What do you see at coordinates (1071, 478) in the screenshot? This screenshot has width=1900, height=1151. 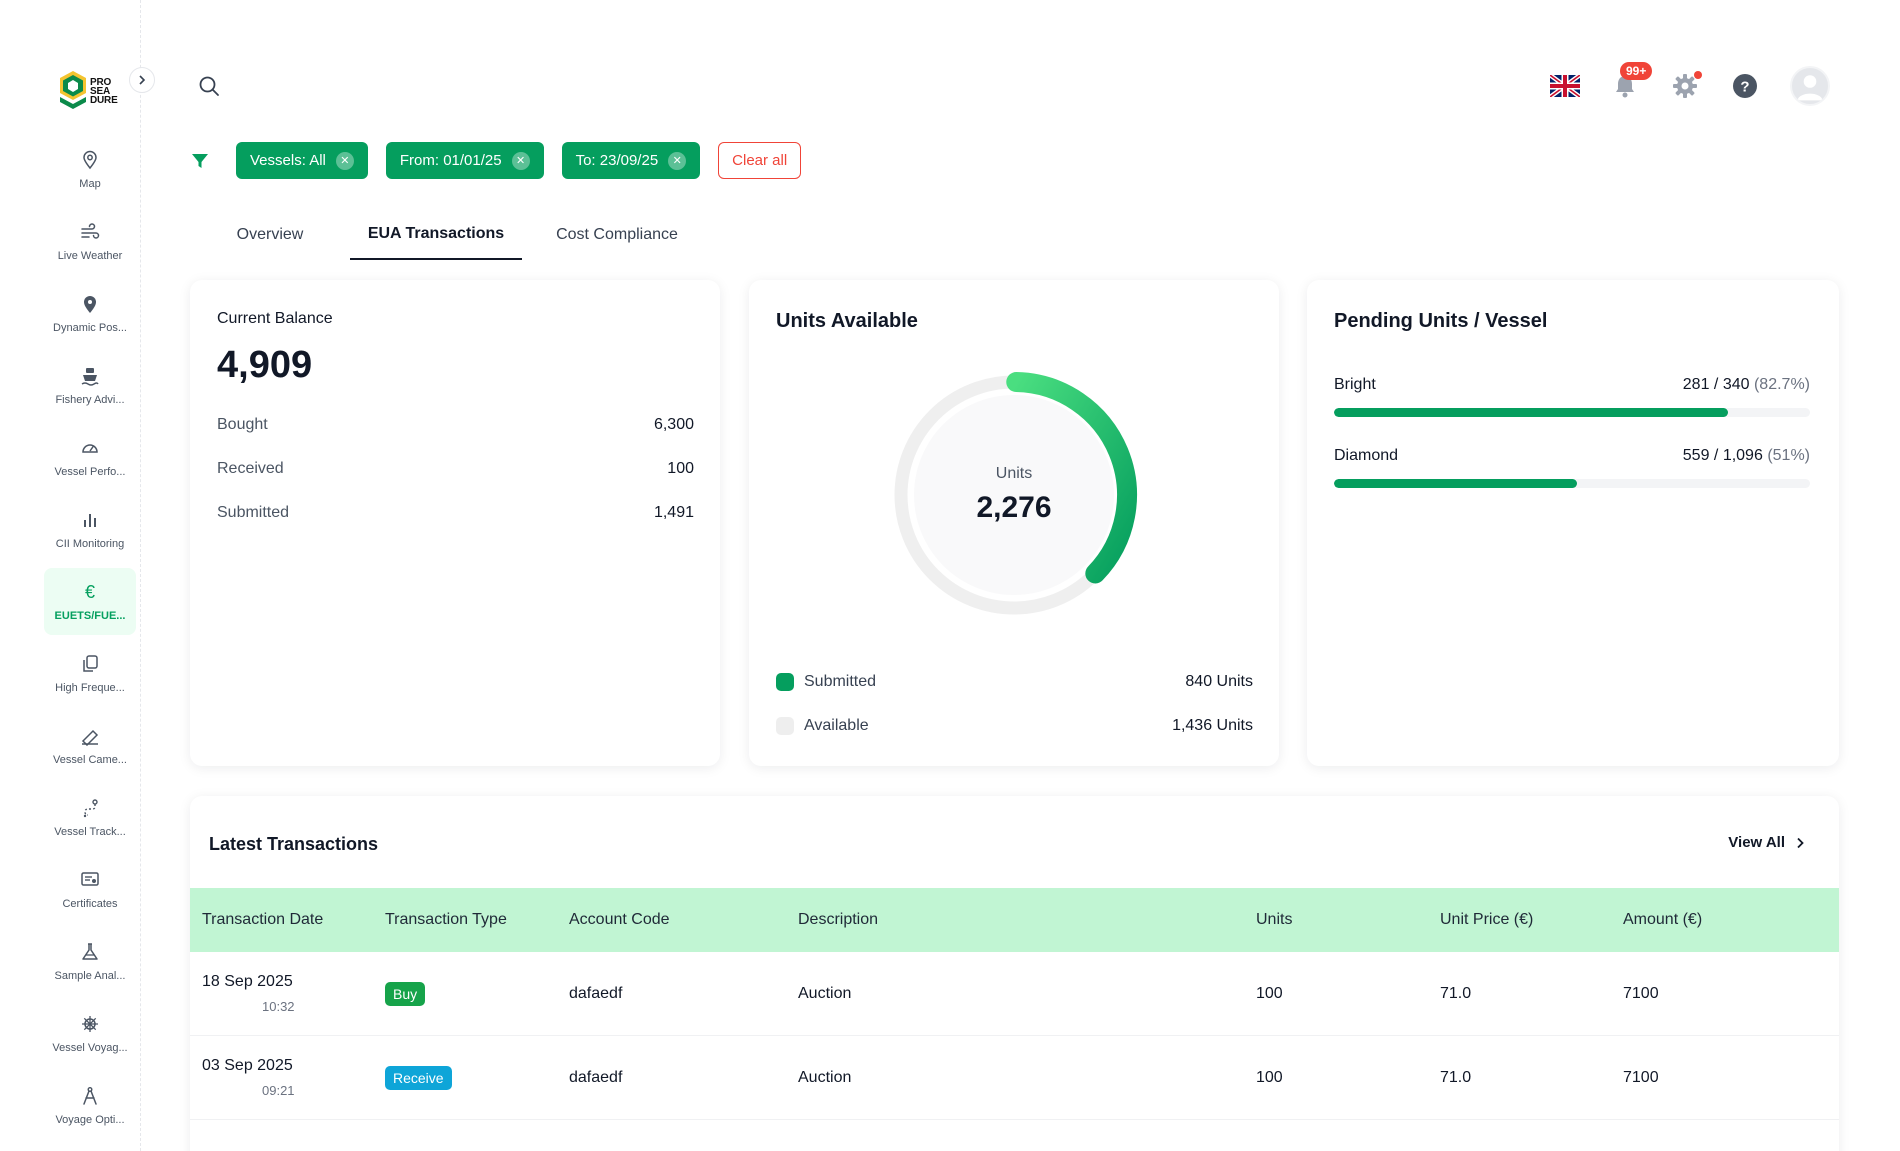 I see `donut-submitted-arc` at bounding box center [1071, 478].